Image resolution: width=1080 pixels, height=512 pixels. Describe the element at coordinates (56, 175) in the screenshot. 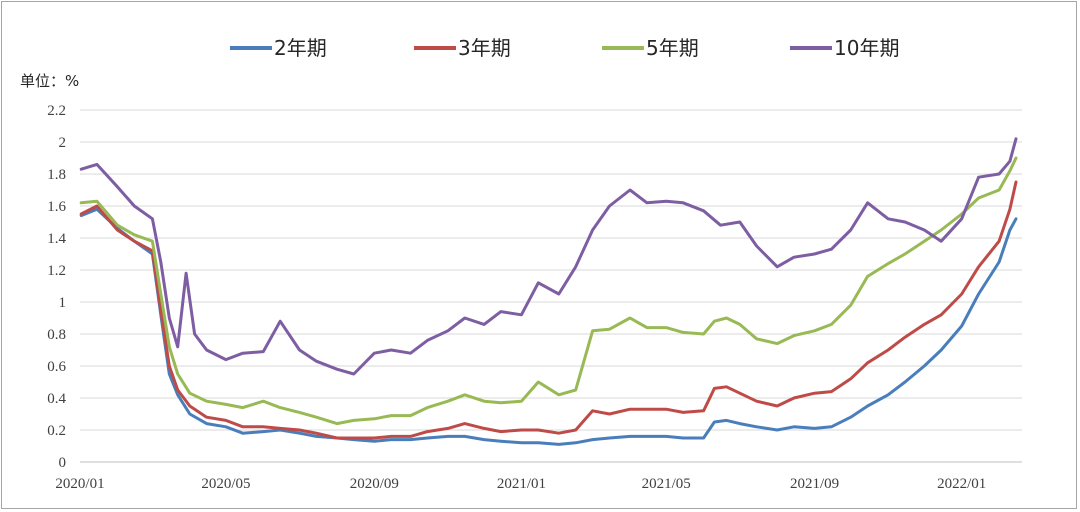

I see `y-tick-label: 1.8` at that location.